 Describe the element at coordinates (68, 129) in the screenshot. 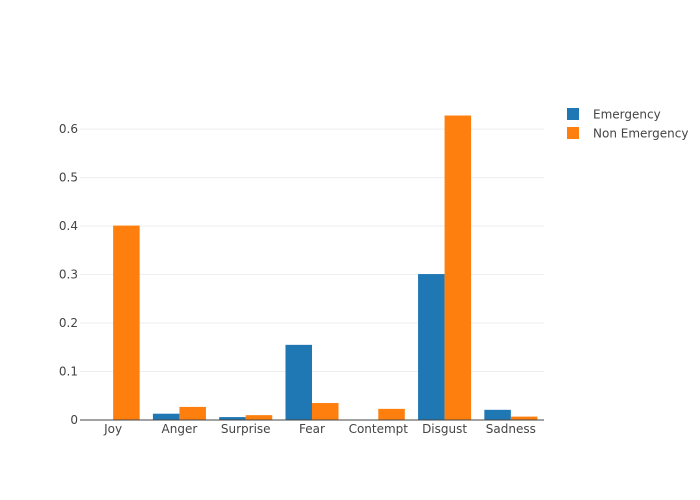

I see `y-tick-label: 0.6` at that location.